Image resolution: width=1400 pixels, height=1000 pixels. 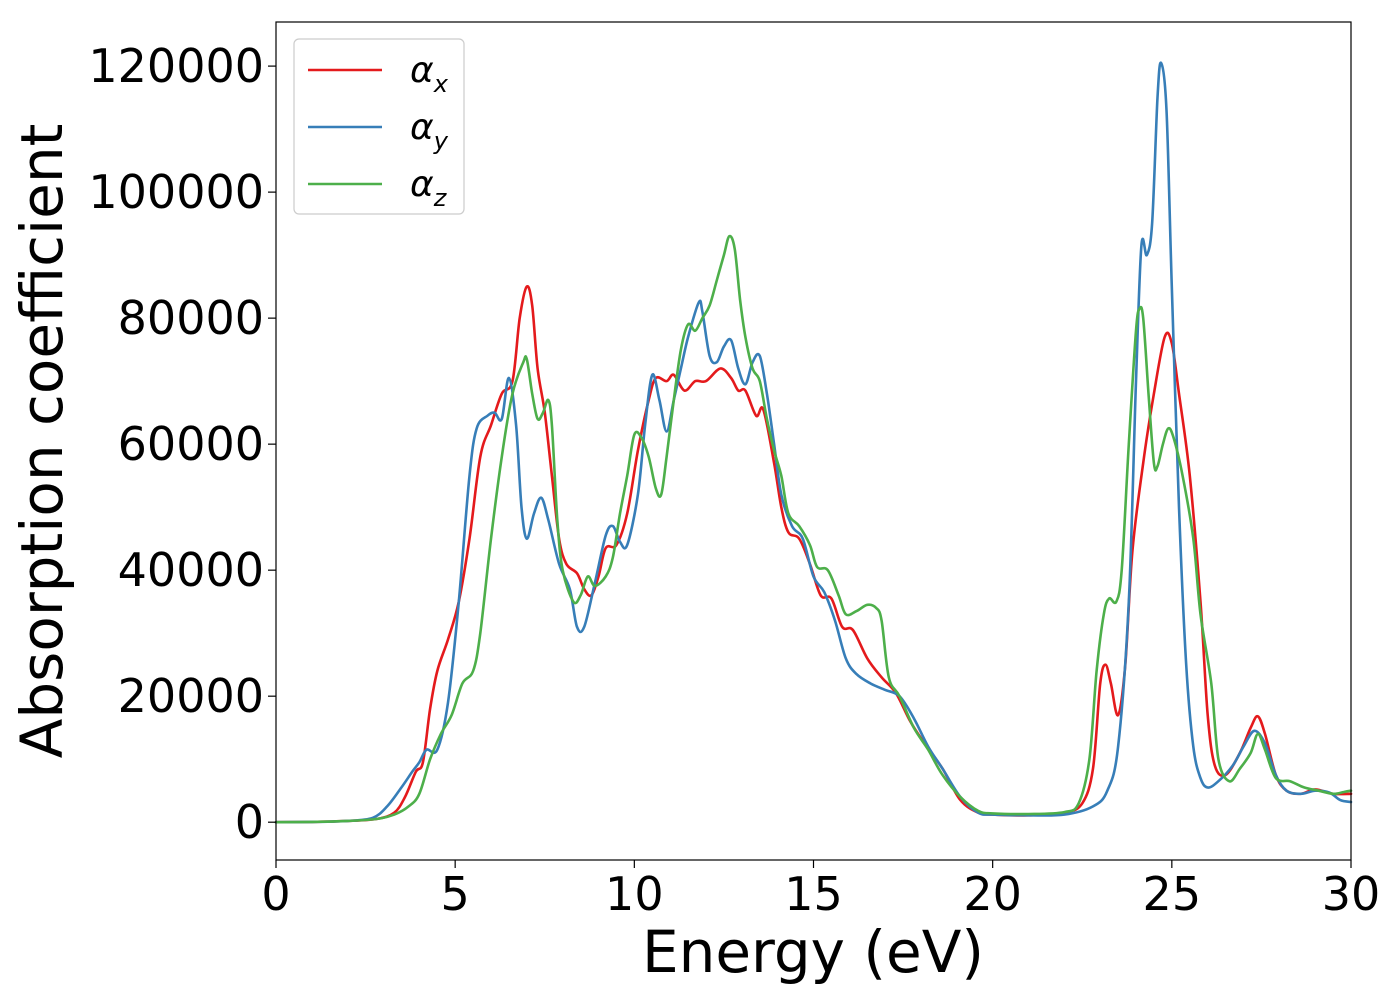 I want to click on y-axis-title: Absorption coefficient, so click(x=42, y=441).